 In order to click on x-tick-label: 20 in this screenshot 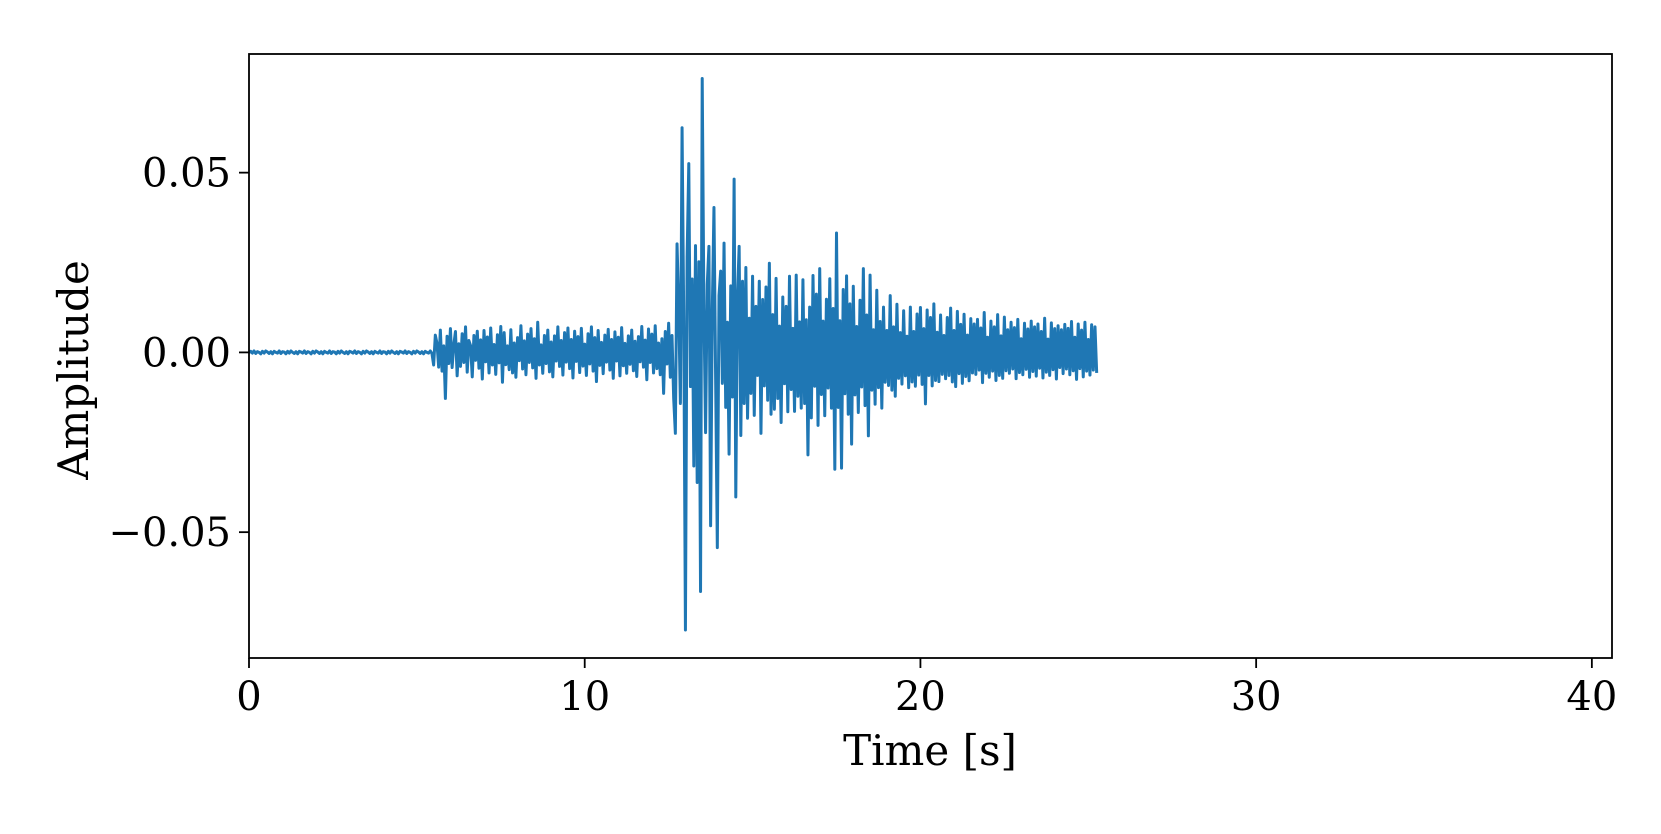, I will do `click(920, 697)`.